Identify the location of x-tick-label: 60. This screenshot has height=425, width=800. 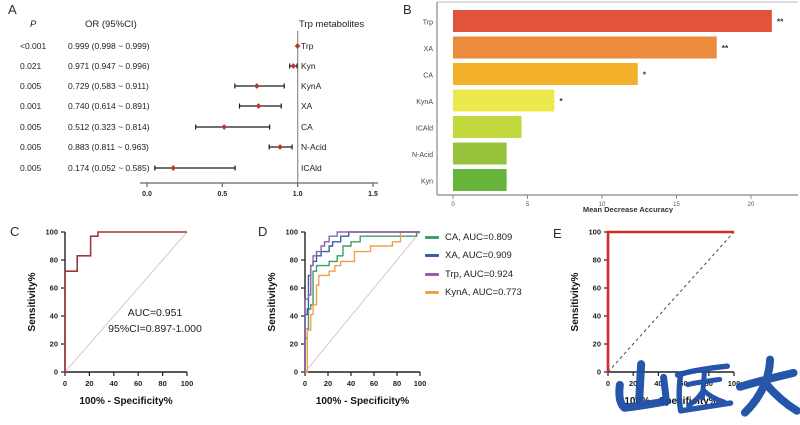
(683, 383).